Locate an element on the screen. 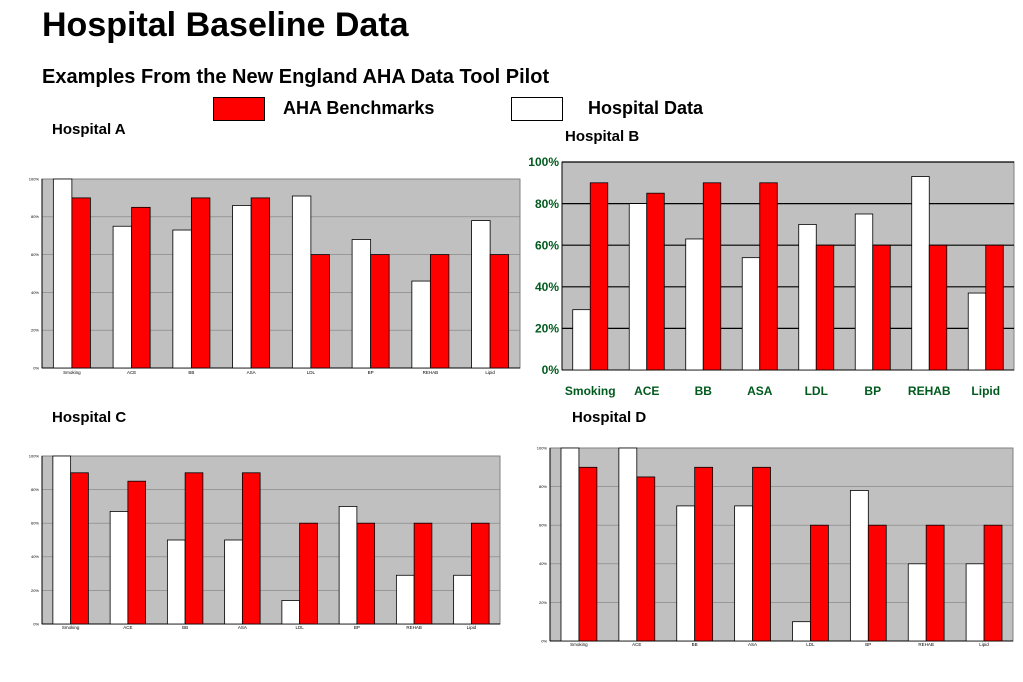  legend-label-benchmark: AHA Benchmarks is located at coordinates (359, 108).